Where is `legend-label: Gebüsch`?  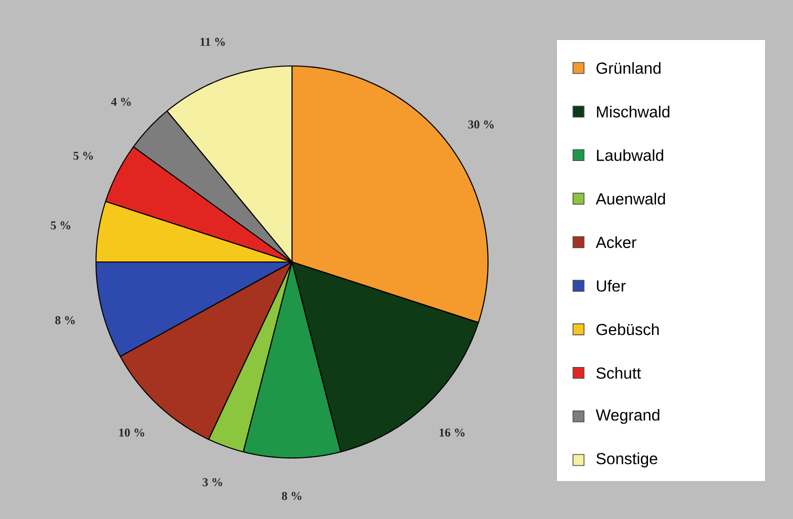 legend-label: Gebüsch is located at coordinates (627, 329).